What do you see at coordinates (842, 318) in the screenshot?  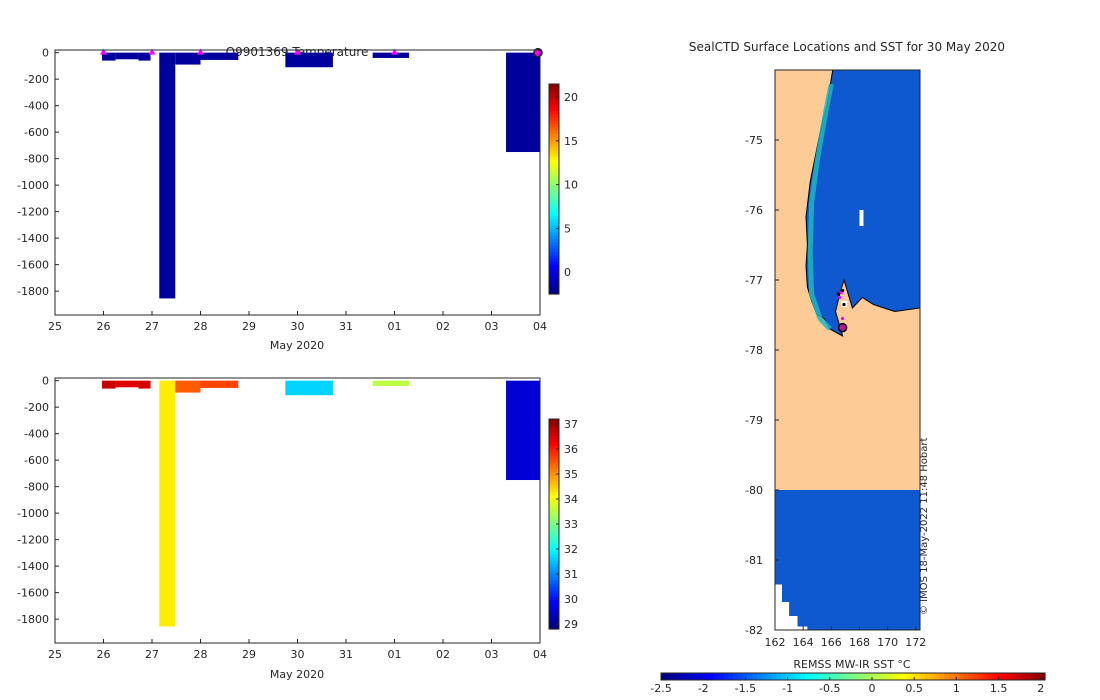 I see `track-point` at bounding box center [842, 318].